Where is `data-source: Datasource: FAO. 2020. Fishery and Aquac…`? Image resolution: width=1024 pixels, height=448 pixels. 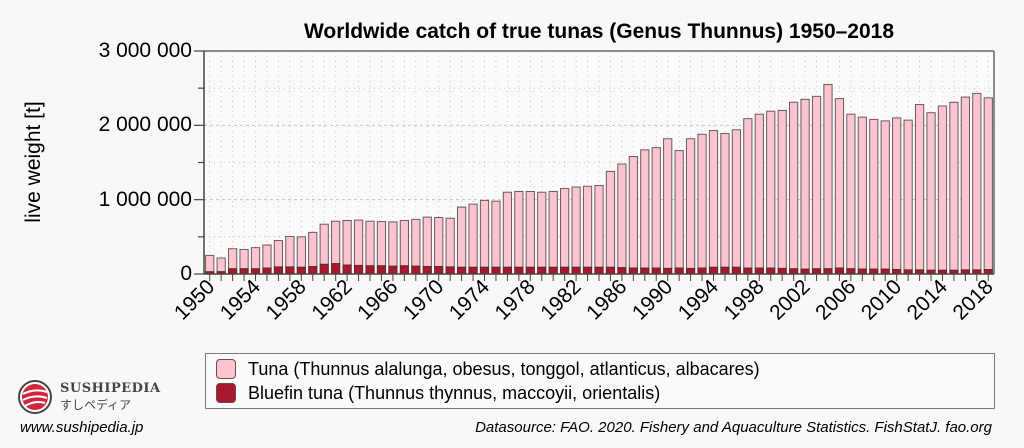 data-source: Datasource: FAO. 2020. Fishery and Aquac… is located at coordinates (733, 427).